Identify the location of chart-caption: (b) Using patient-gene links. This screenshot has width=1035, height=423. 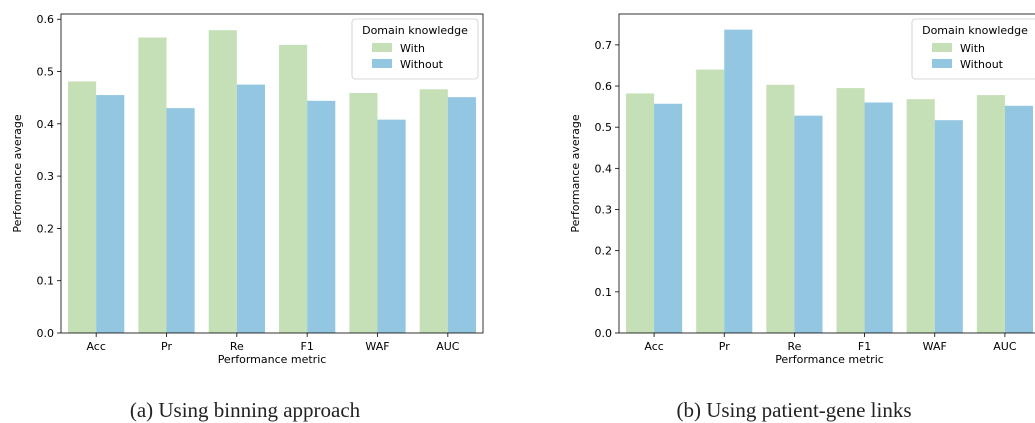
(794, 410).